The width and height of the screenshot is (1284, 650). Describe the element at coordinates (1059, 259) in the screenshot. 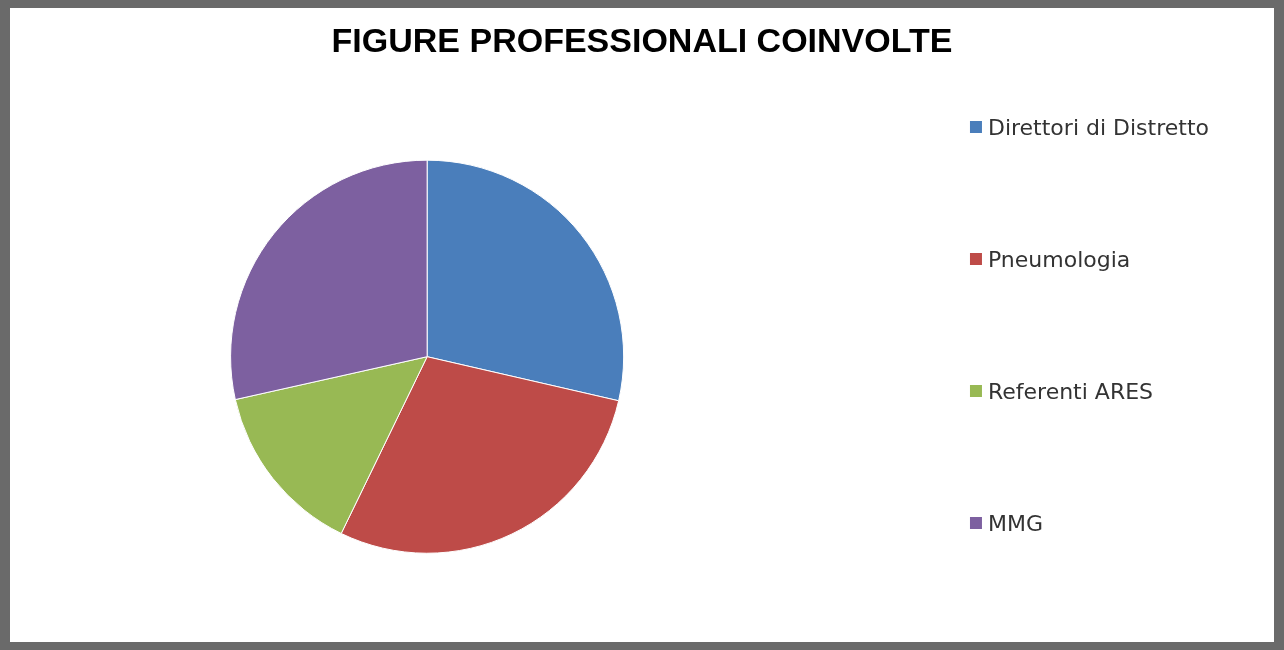

I see `legend-label: Pneumologia` at that location.